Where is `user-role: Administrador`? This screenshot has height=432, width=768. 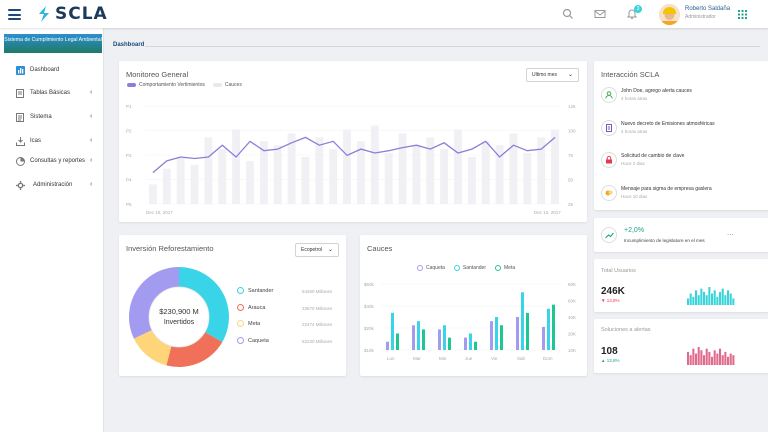
user-role: Administrador is located at coordinates (700, 17).